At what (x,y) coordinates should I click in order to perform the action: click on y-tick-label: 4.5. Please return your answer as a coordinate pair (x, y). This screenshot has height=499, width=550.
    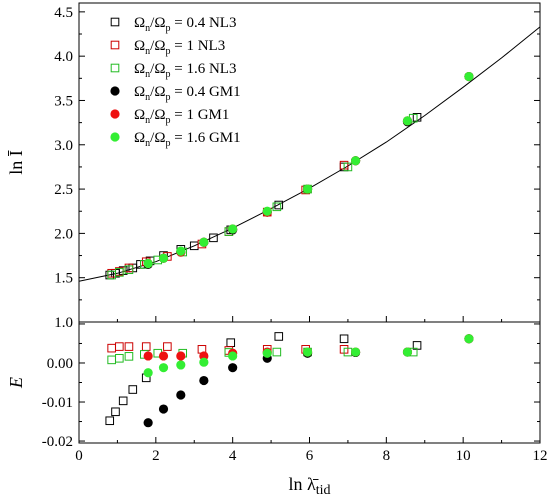
    Looking at the image, I should click on (63, 13).